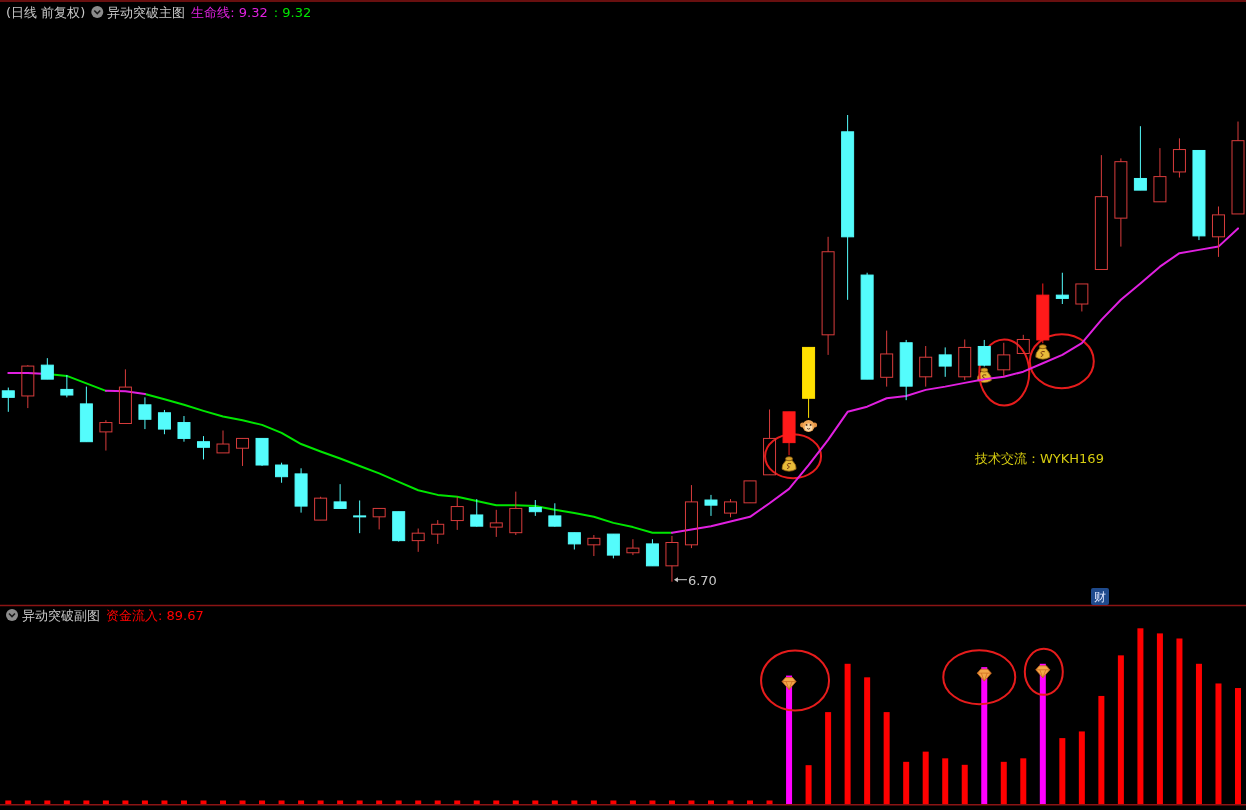  What do you see at coordinates (1039, 458) in the screenshot?
I see `annotation: 技术交流：WYKH169` at bounding box center [1039, 458].